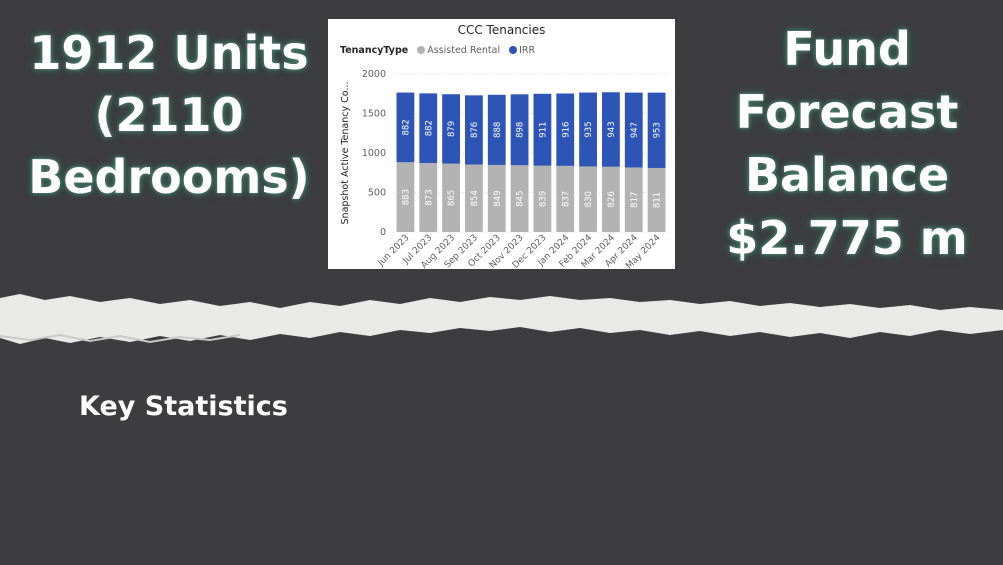 The width and height of the screenshot is (1003, 565). I want to click on data-label-irr: 879, so click(452, 129).